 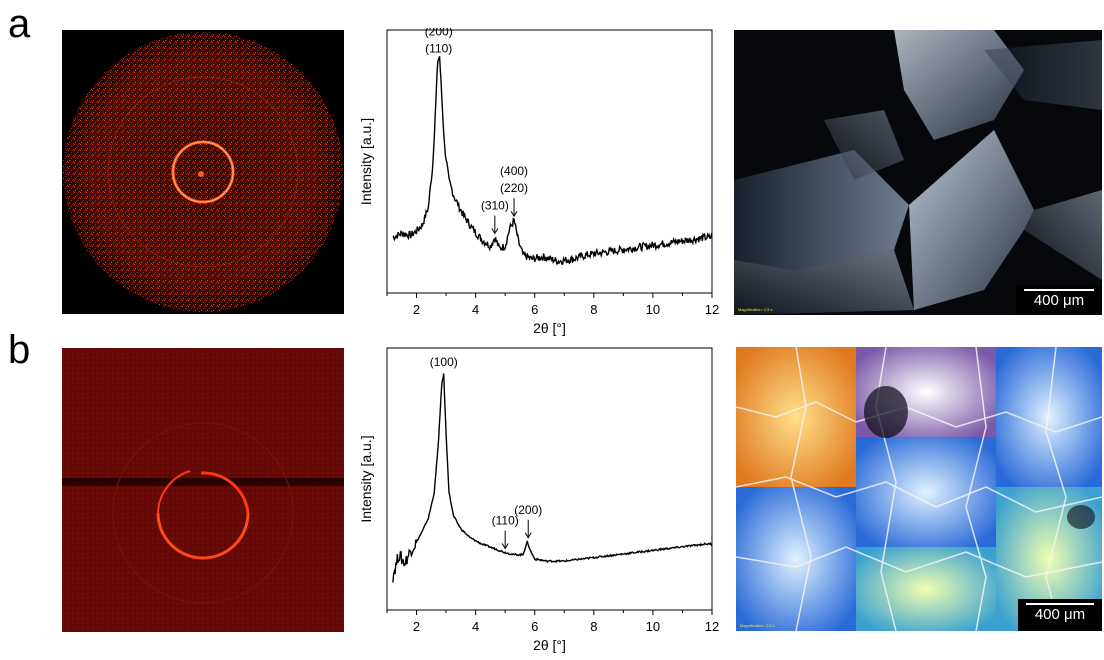 What do you see at coordinates (514, 188) in the screenshot?
I see `peak-label: (220)` at bounding box center [514, 188].